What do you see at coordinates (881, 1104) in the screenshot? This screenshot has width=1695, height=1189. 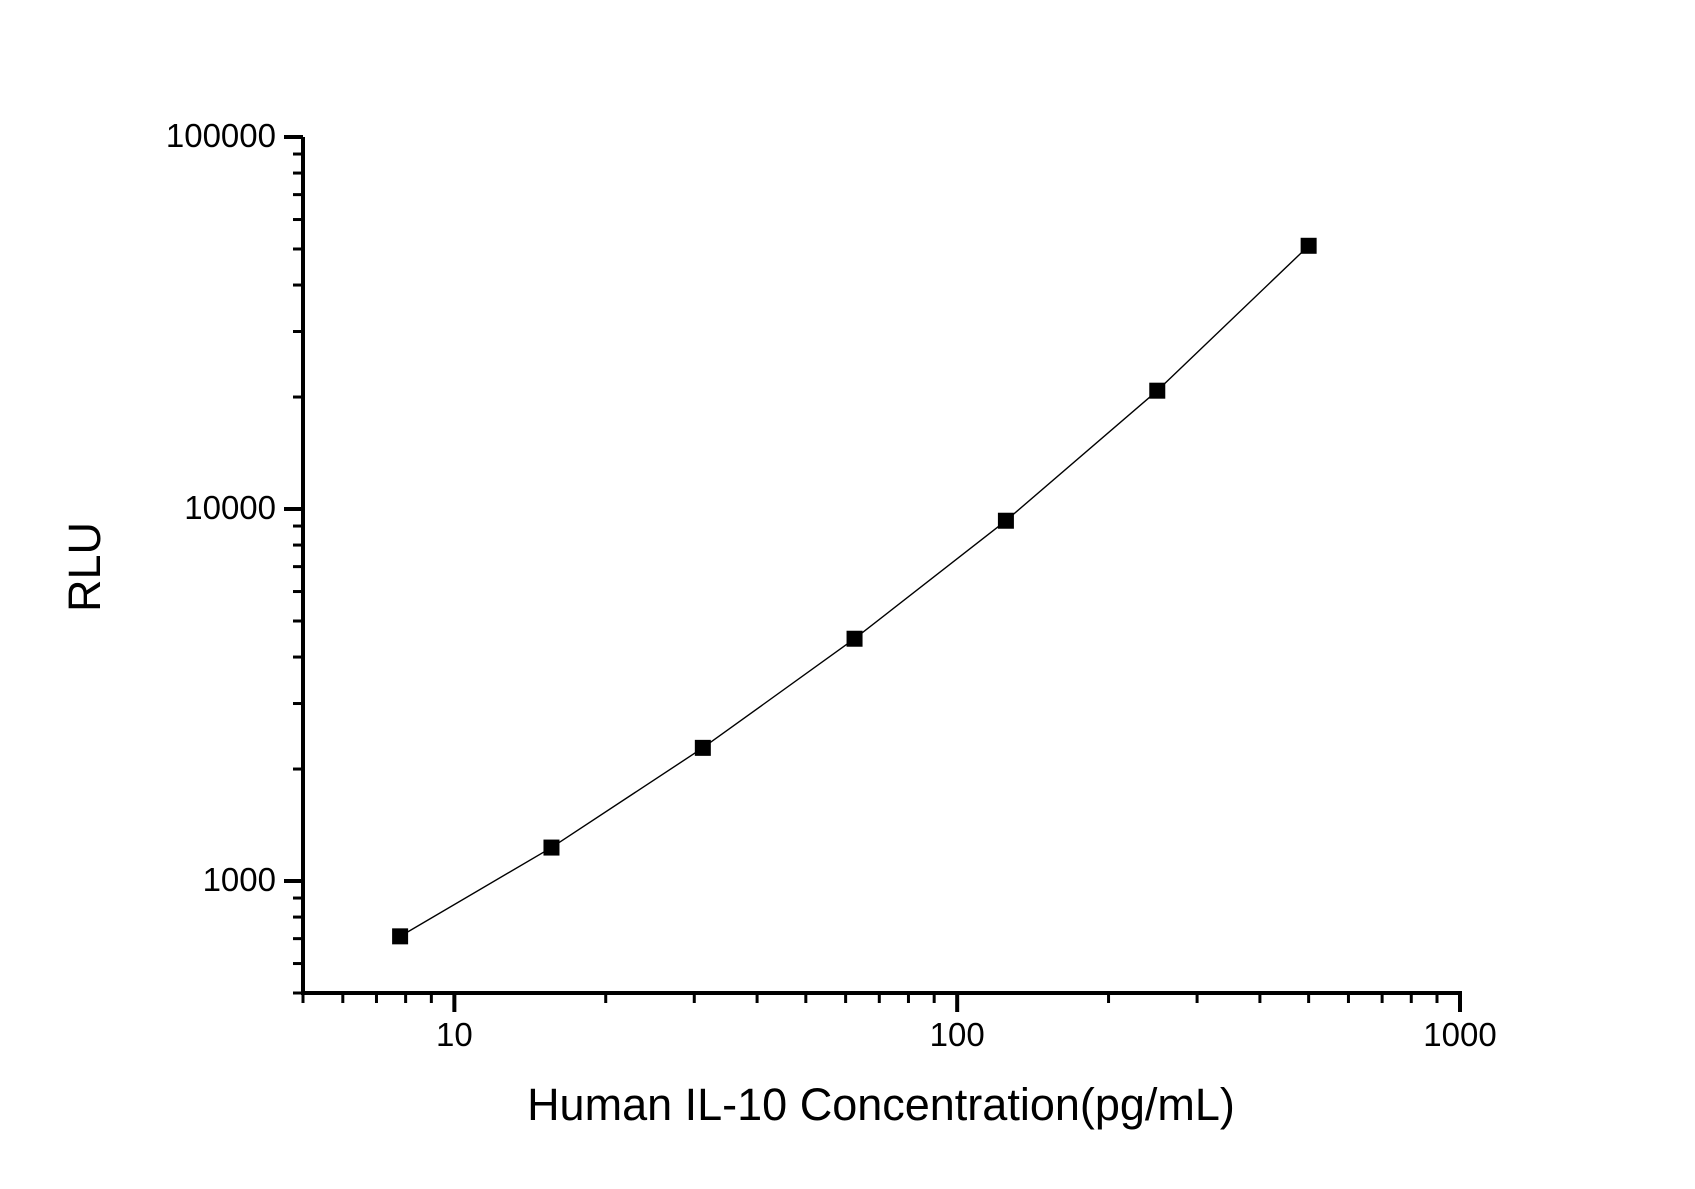 I see `x-axis-title: Human IL-10 Concentration(pg/mL)` at bounding box center [881, 1104].